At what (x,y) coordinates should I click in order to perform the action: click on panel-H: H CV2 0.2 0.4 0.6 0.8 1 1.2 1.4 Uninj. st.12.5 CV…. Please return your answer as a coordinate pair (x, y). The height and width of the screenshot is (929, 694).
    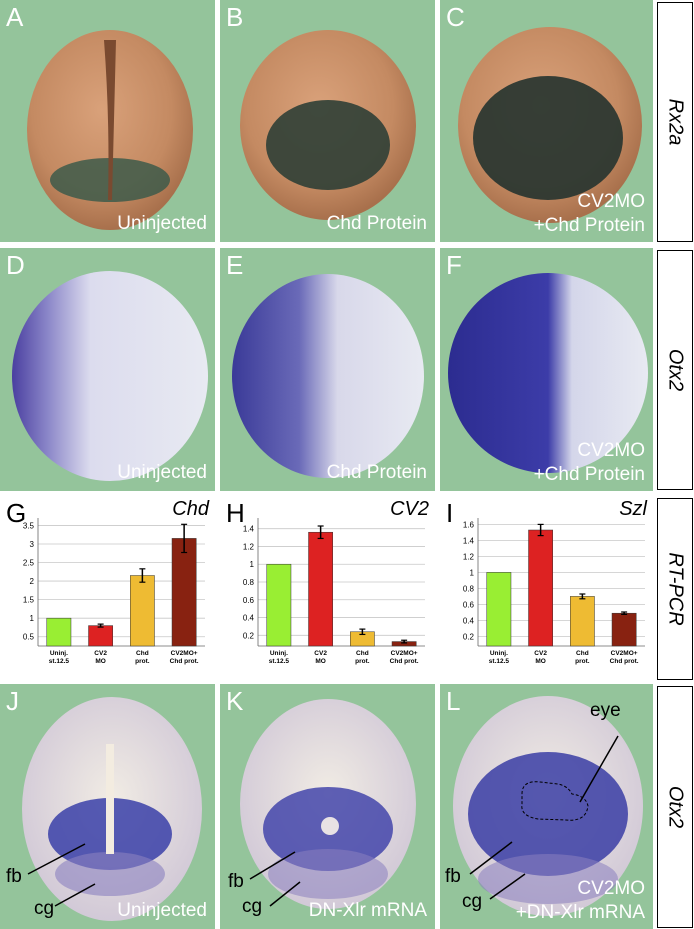
    Looking at the image, I should click on (327, 588).